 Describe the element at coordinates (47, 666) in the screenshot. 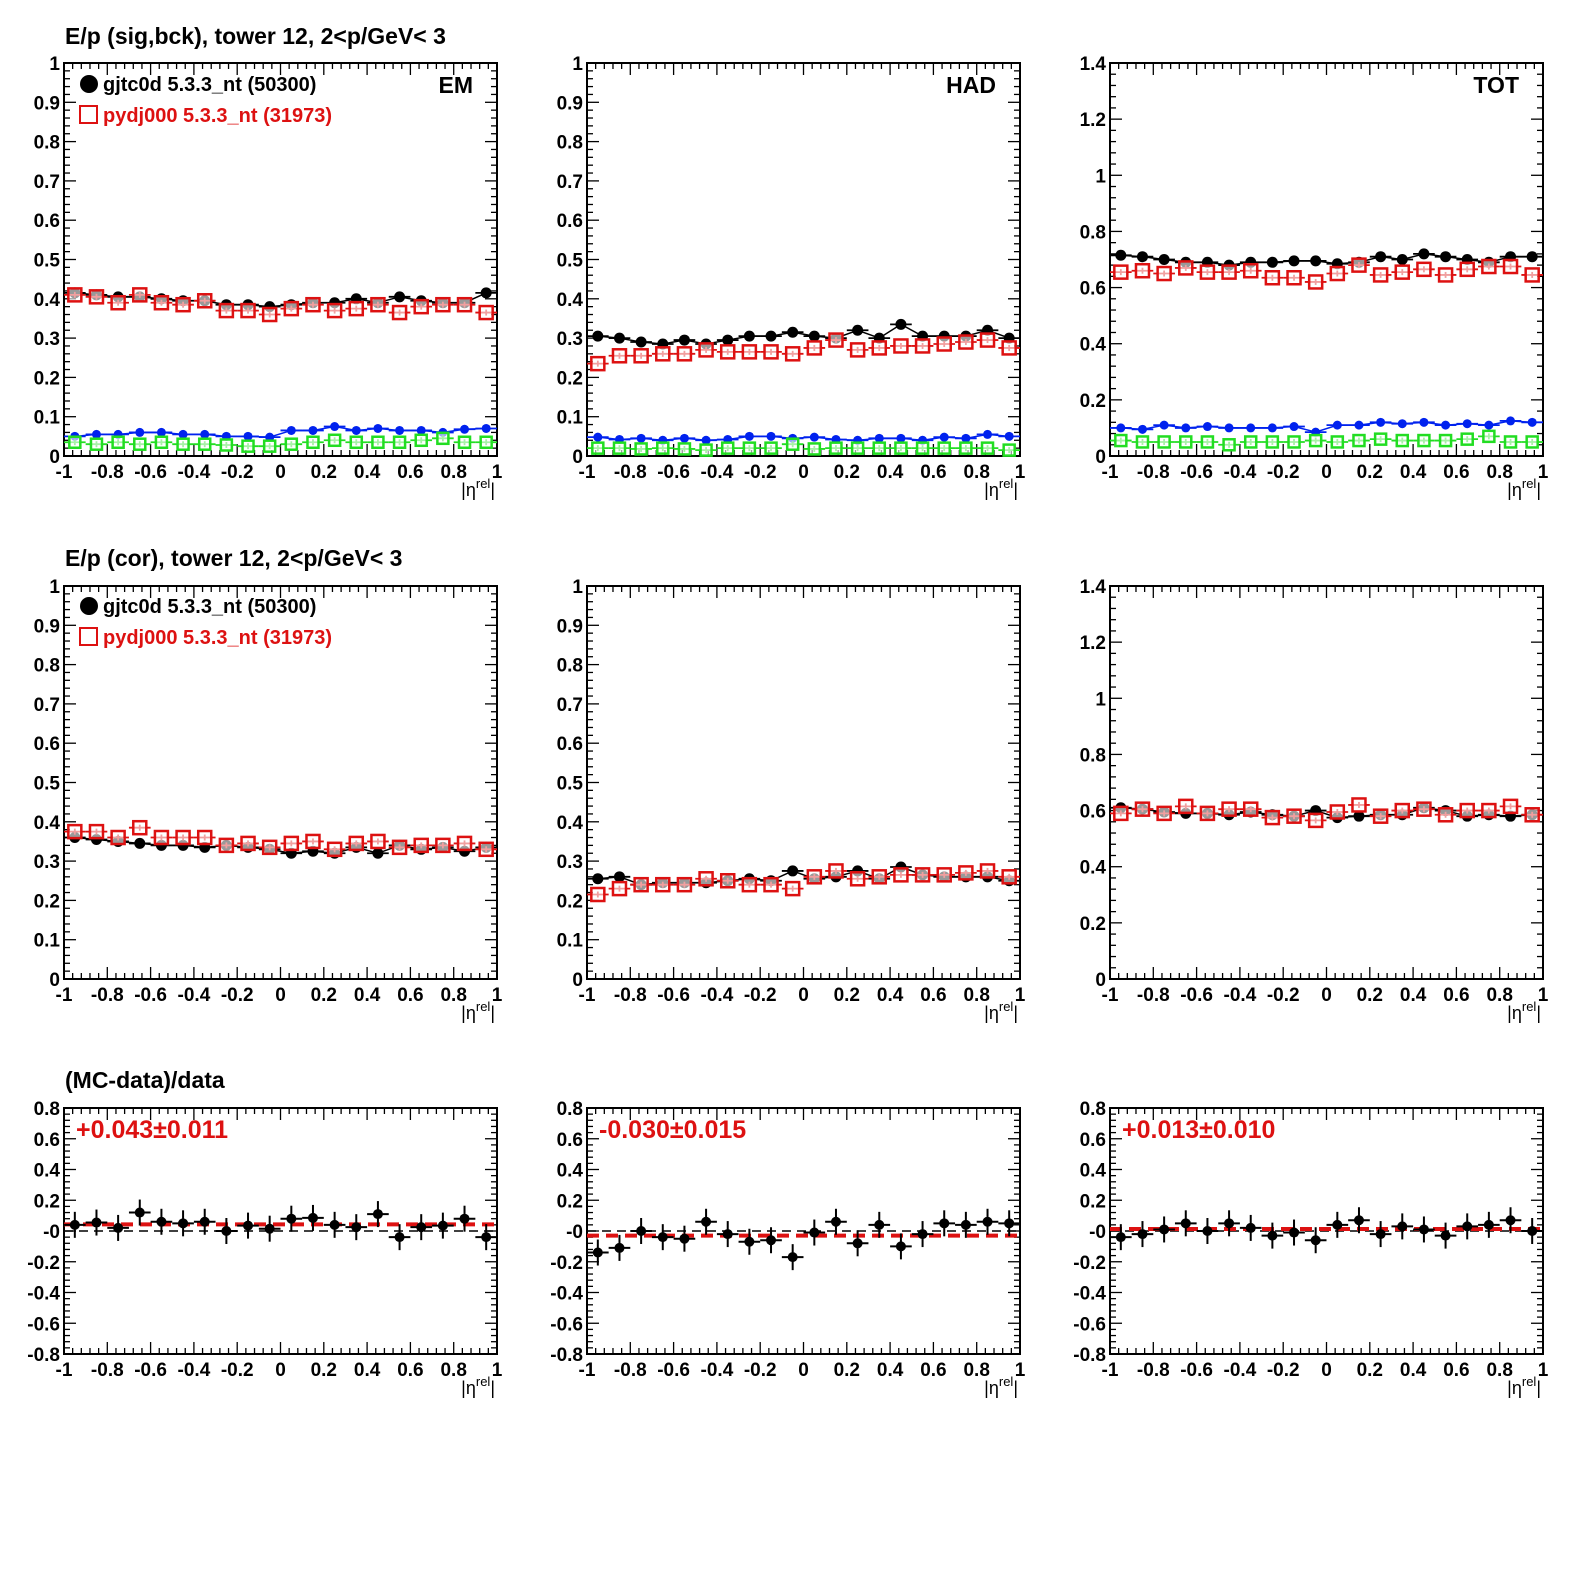

I see `y-tick-label: 0.8` at that location.